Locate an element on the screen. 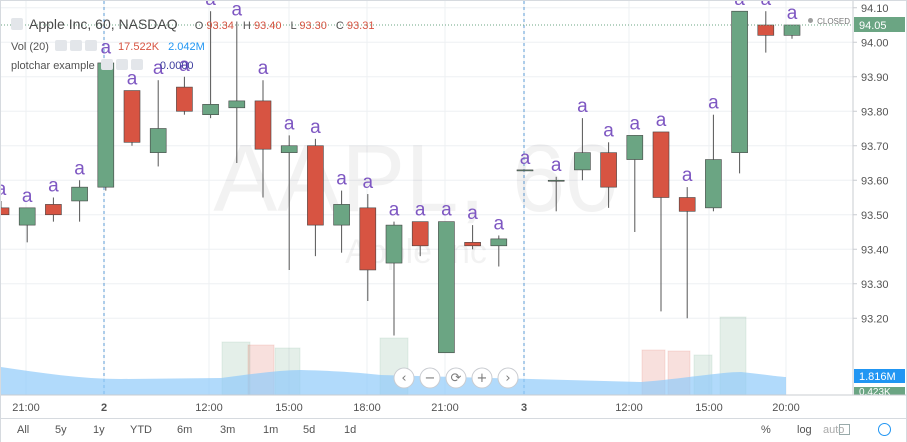  range-button-6m: 6m is located at coordinates (185, 430).